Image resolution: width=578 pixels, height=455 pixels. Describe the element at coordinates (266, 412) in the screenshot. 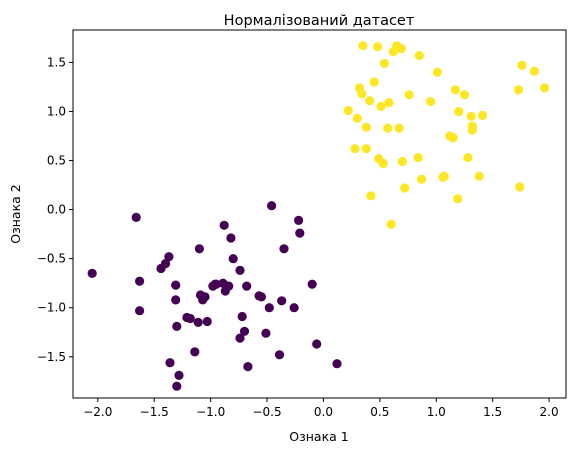

I see `x-tick-label-3: −0.5` at that location.